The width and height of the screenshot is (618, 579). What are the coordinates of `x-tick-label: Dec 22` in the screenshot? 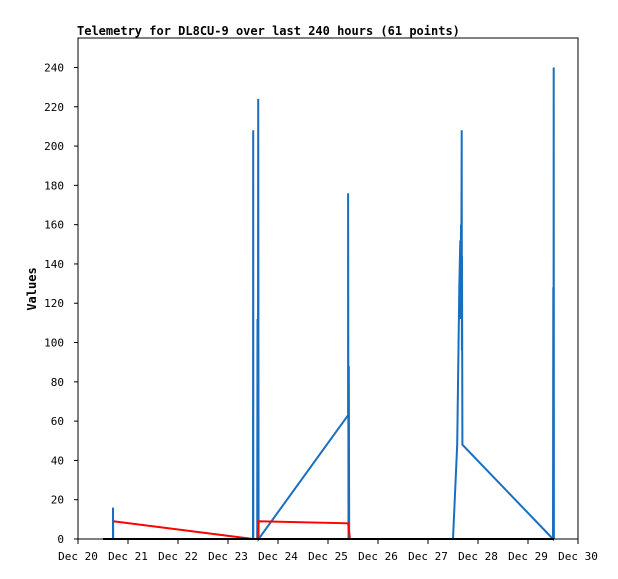 It's located at (178, 556).